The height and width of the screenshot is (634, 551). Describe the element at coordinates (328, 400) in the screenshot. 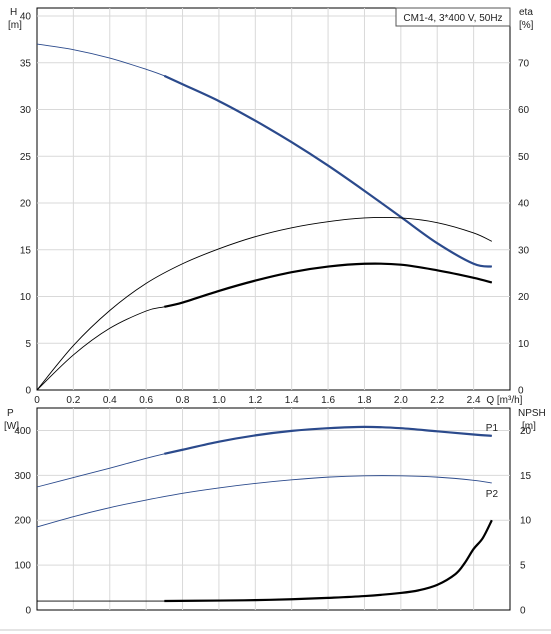

I see `x-tick-label: 1.6` at that location.